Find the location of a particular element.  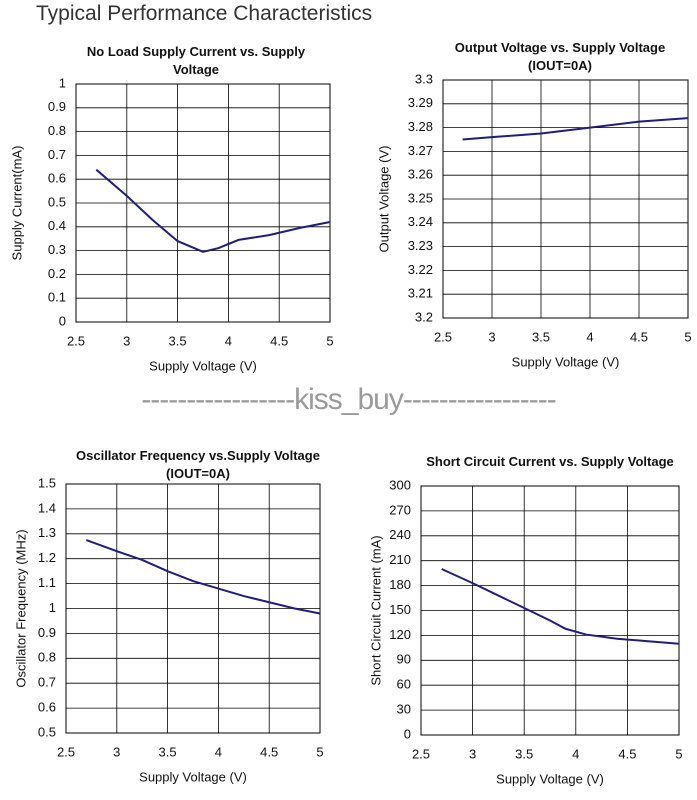

y-axis-label: Oscillator Frequency (MHz) is located at coordinates (20, 608).